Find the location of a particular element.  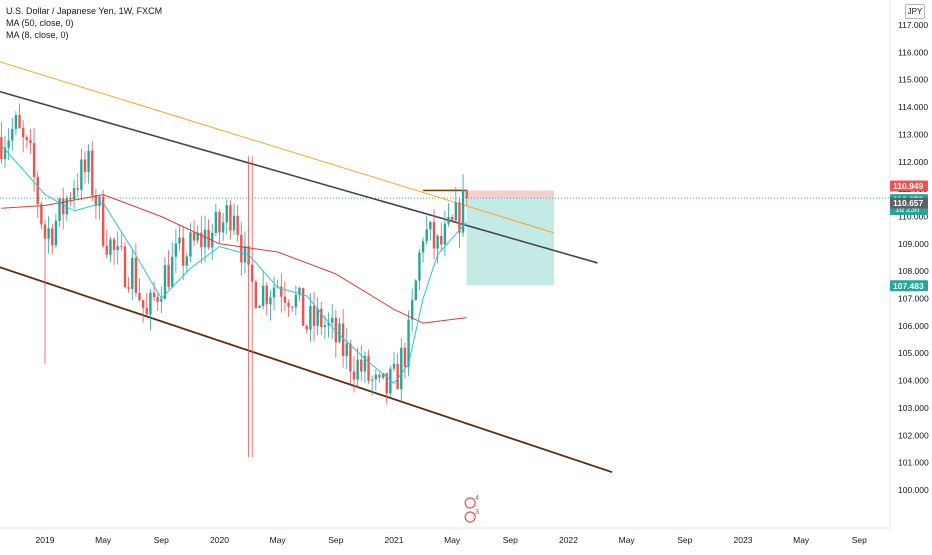

price-tick-label: 116.000 is located at coordinates (913, 52).